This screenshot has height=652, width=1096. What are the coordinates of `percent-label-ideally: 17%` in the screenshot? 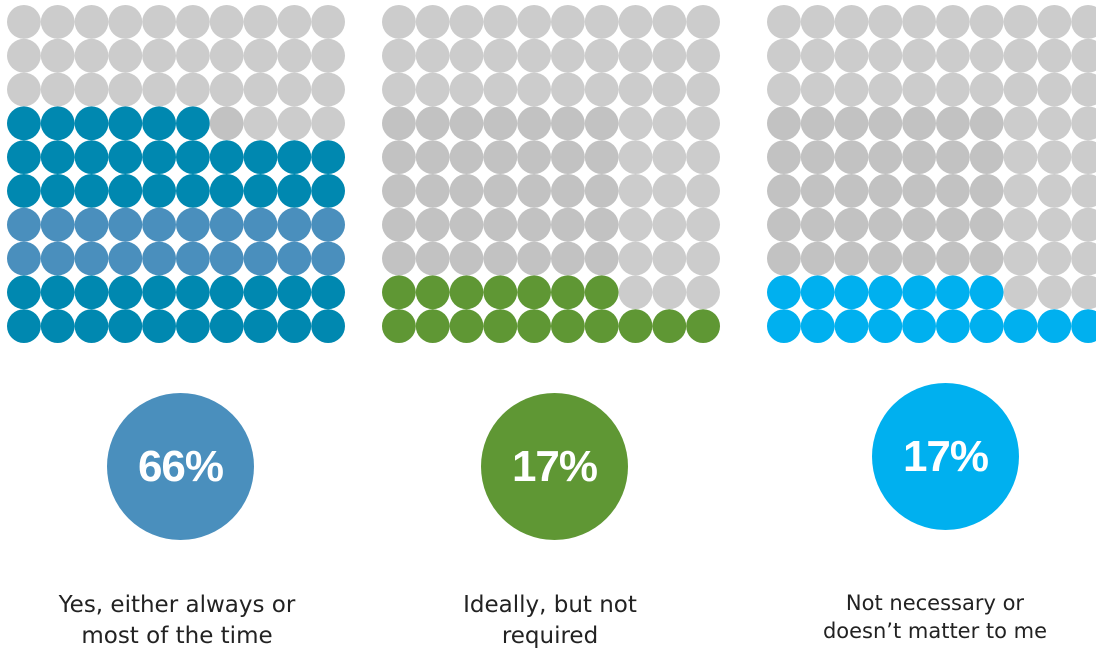 It's located at (554, 466).